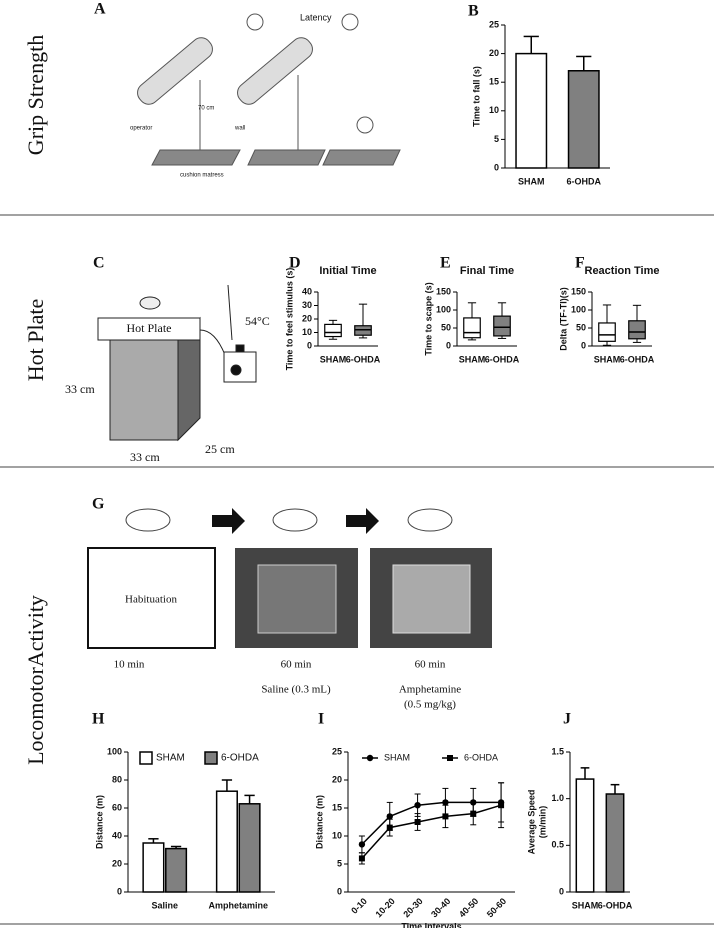 This screenshot has width=714, height=928. I want to click on diagram-text: wall, so click(239, 129).